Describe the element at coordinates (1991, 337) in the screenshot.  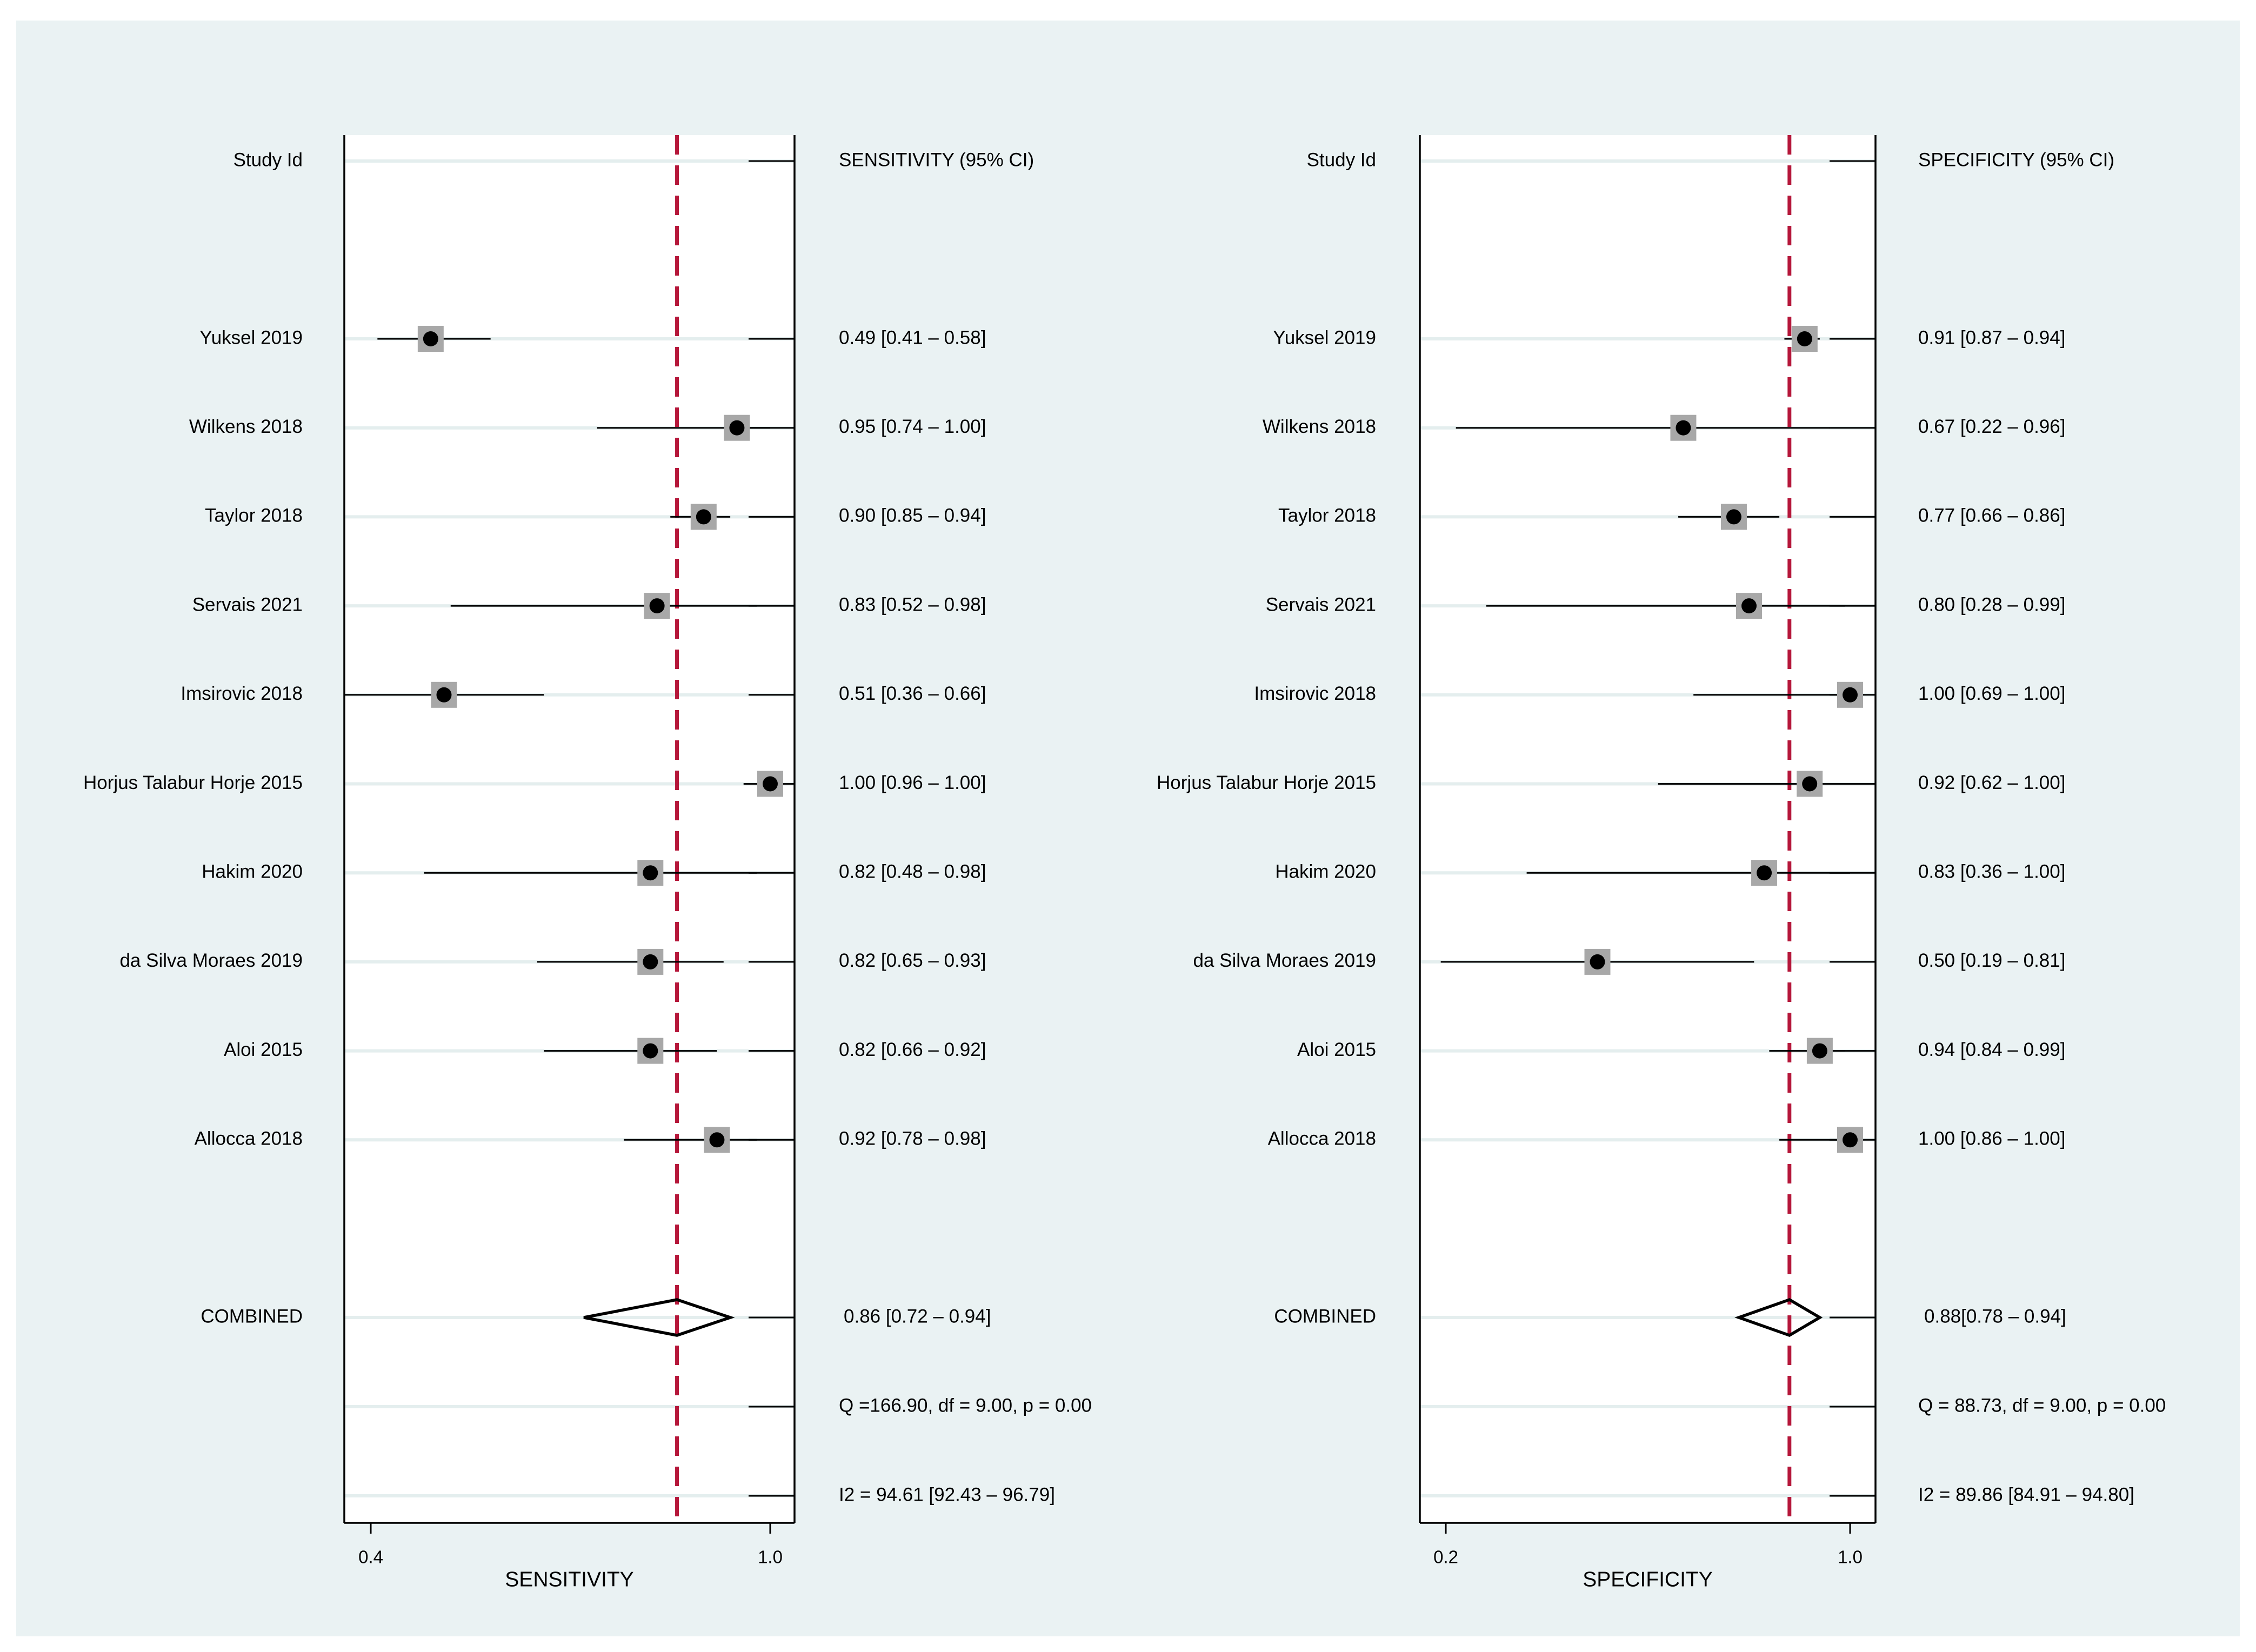
I see `study-estimate-label: 0.91 [0.87 – 0.94]` at that location.